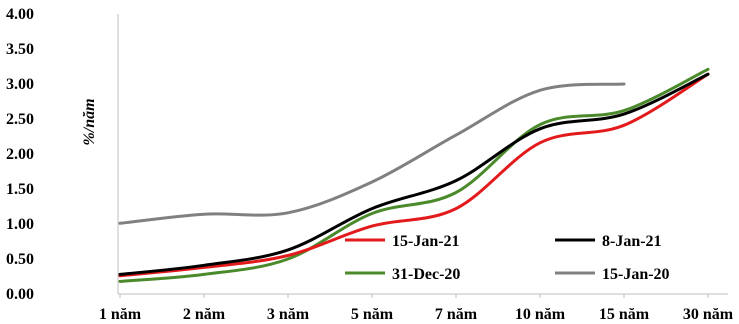 This screenshot has width=739, height=324. Describe the element at coordinates (426, 241) in the screenshot. I see `legend-label: 15-Jan-21` at that location.